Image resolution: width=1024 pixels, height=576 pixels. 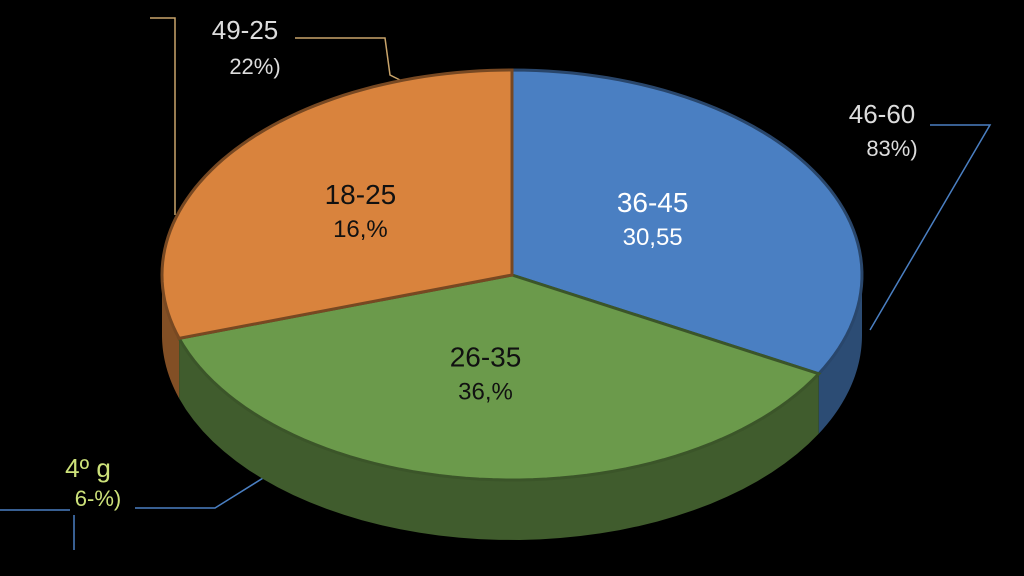 I want to click on callout-label: 49-25, so click(x=245, y=30).